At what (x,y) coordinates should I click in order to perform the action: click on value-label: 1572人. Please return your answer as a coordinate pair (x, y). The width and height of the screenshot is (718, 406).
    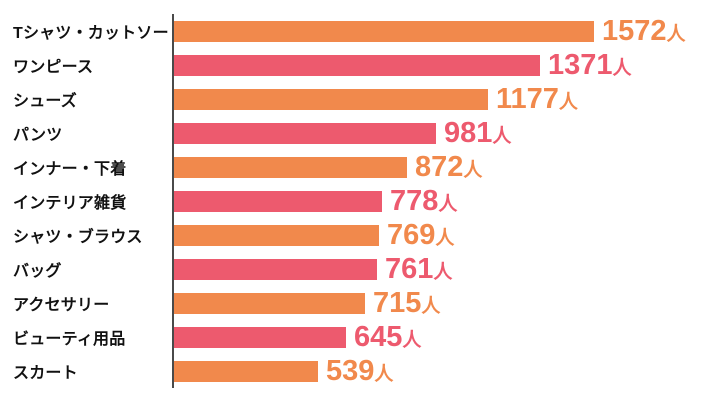
    Looking at the image, I should click on (644, 30).